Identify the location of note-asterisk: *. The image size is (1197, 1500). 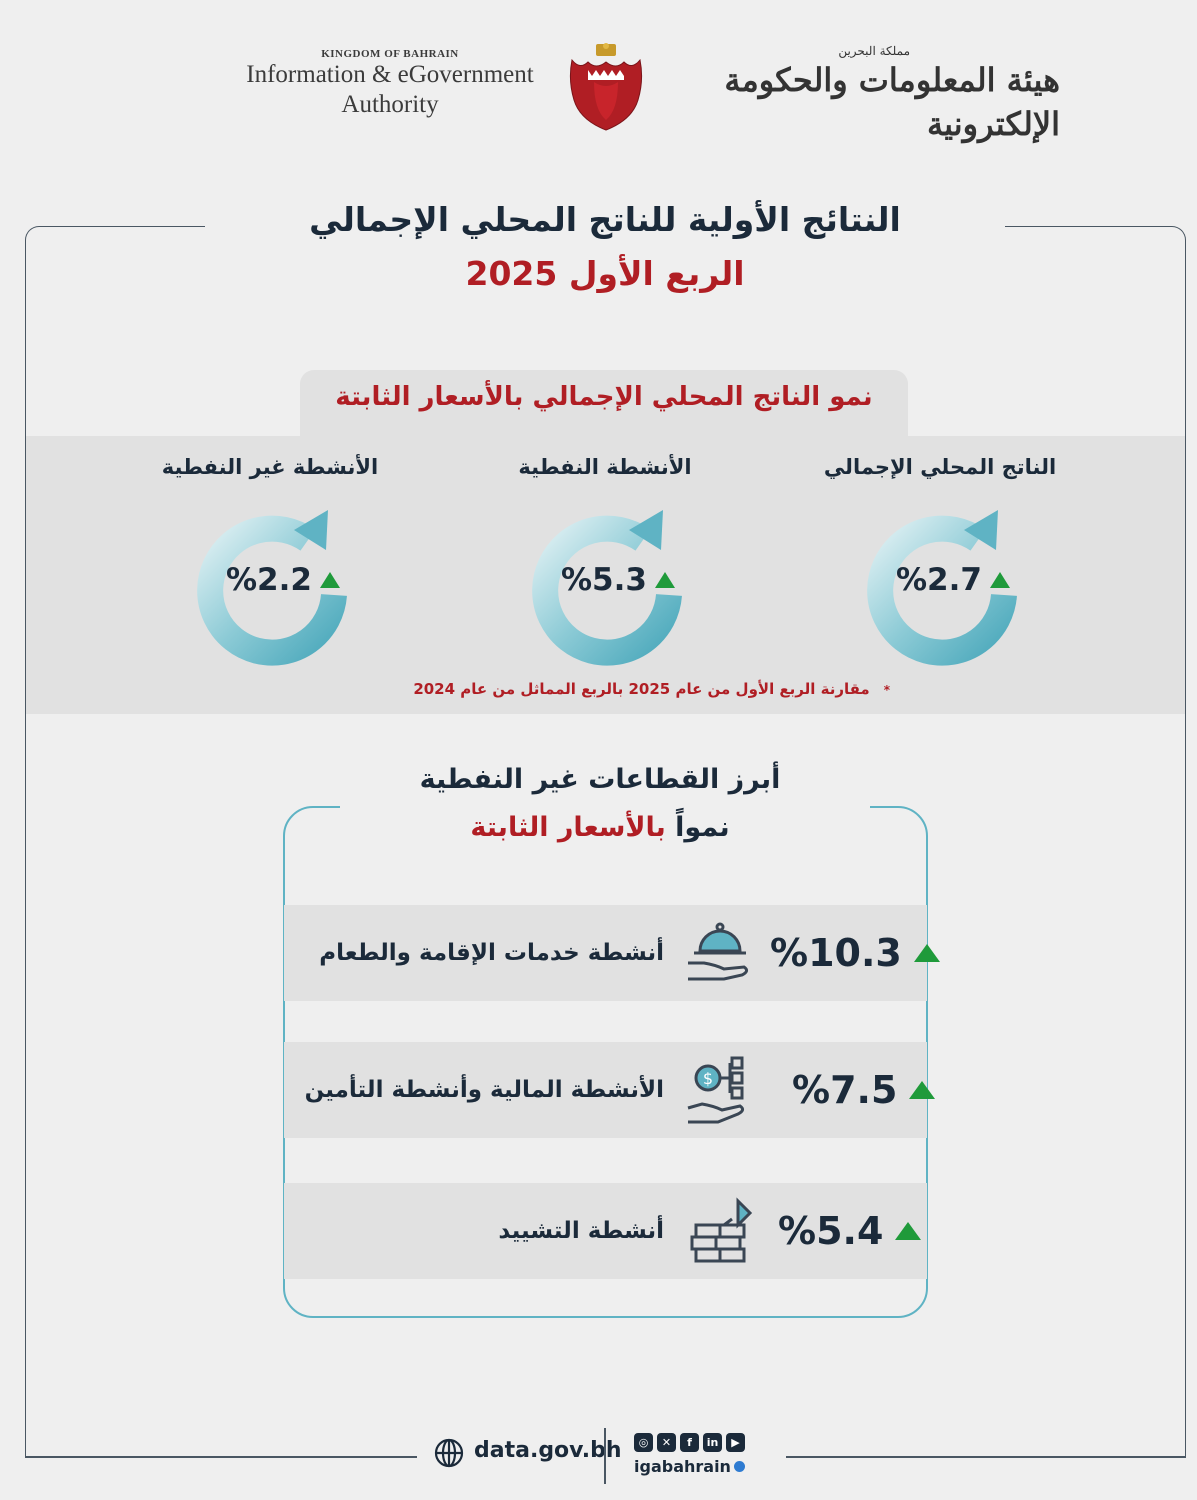
(886, 690).